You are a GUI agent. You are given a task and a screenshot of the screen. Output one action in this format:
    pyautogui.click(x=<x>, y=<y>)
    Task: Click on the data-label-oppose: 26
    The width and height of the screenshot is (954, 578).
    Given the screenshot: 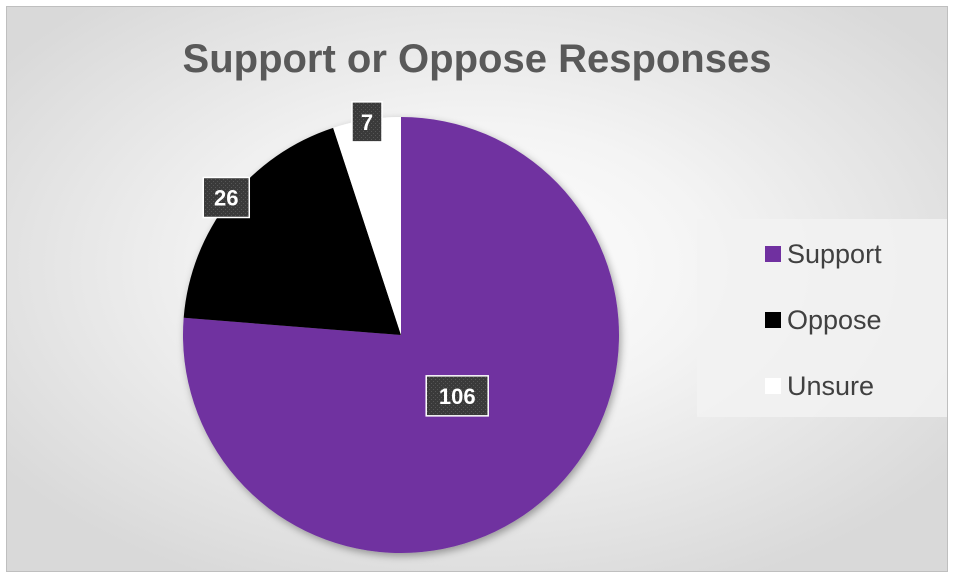 What is the action you would take?
    pyautogui.click(x=226, y=197)
    